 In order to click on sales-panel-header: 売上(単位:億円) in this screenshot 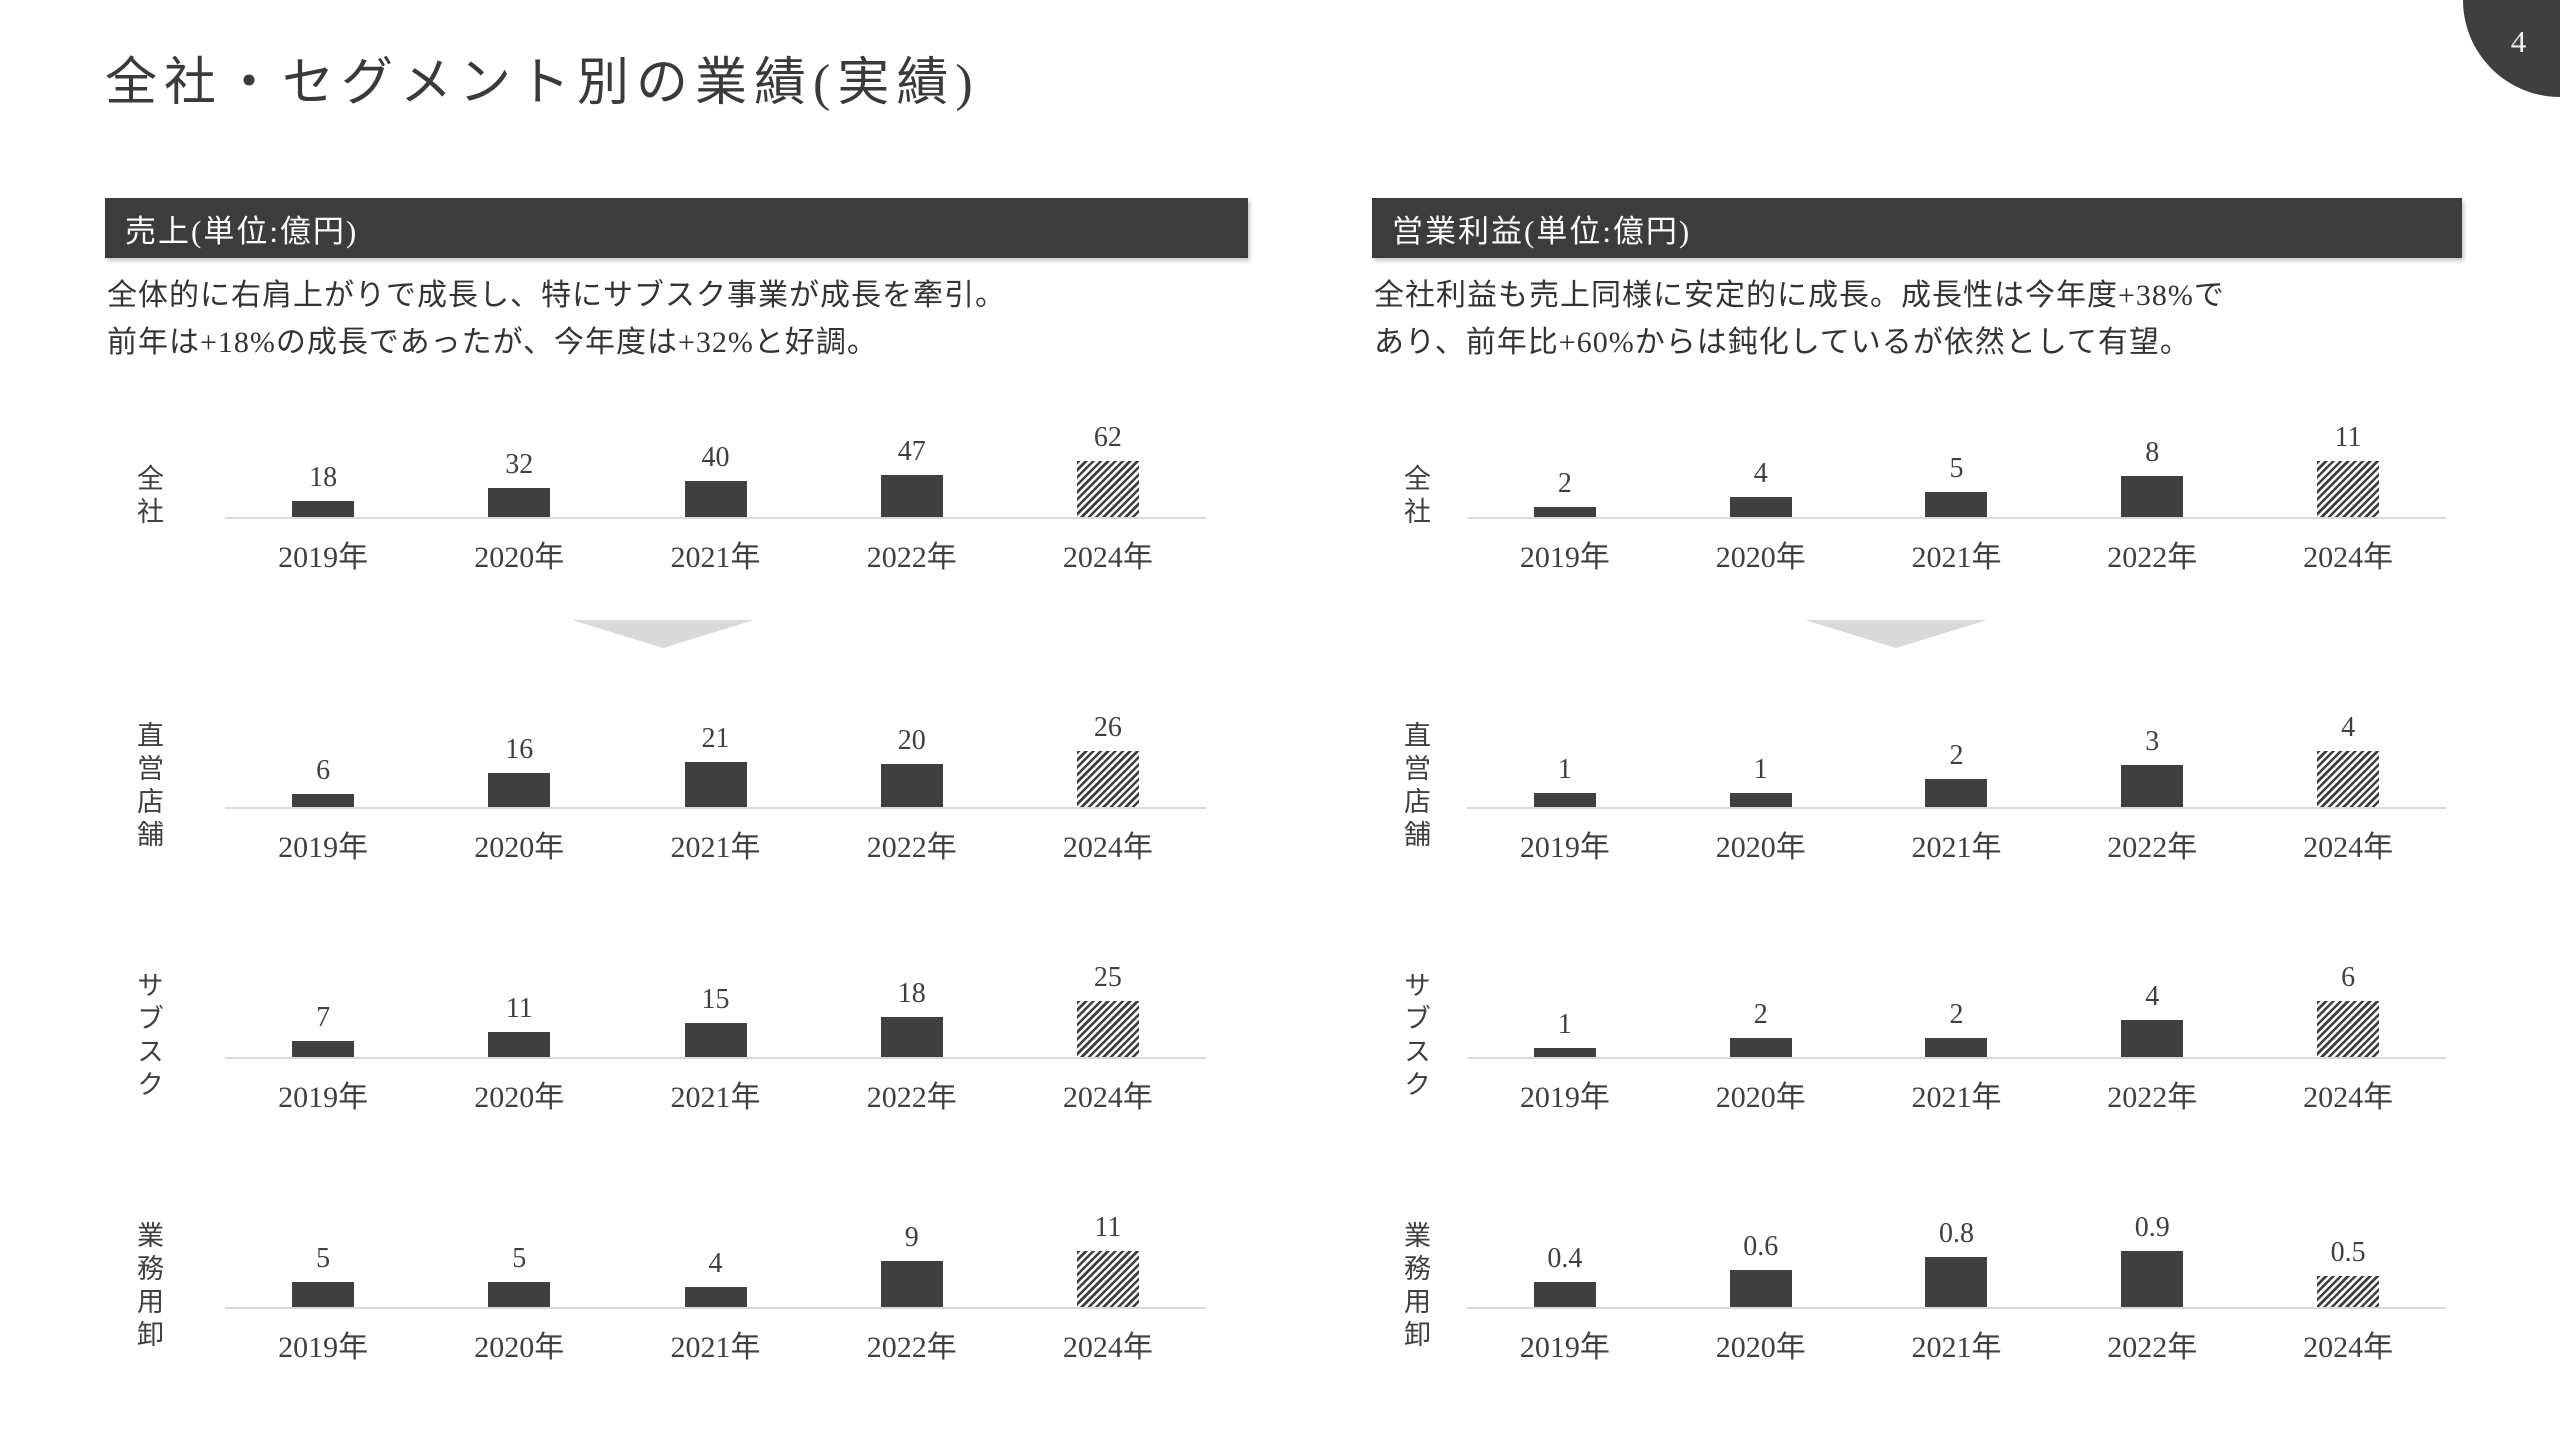, I will do `click(676, 228)`.